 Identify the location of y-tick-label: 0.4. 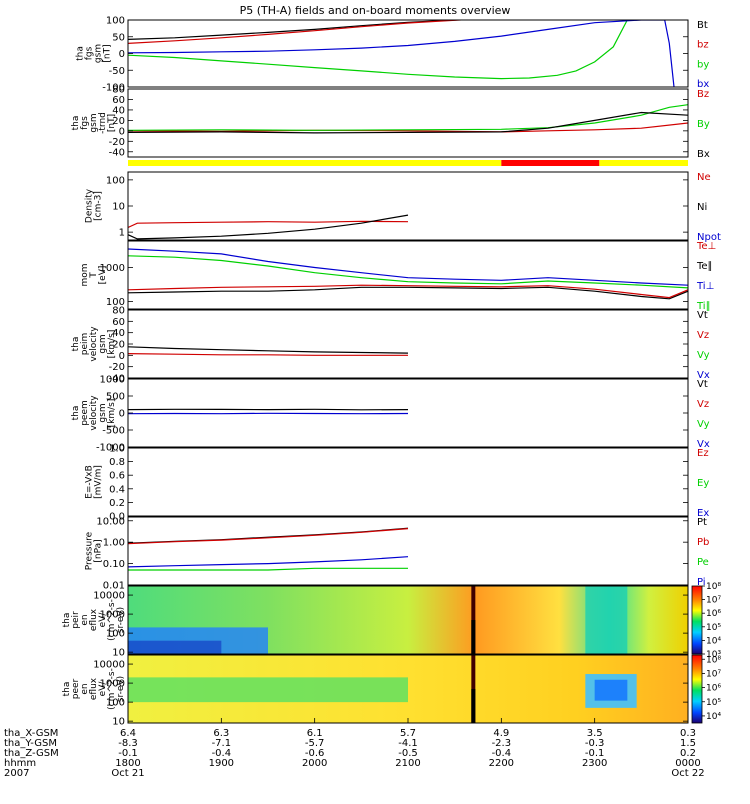
(117, 489).